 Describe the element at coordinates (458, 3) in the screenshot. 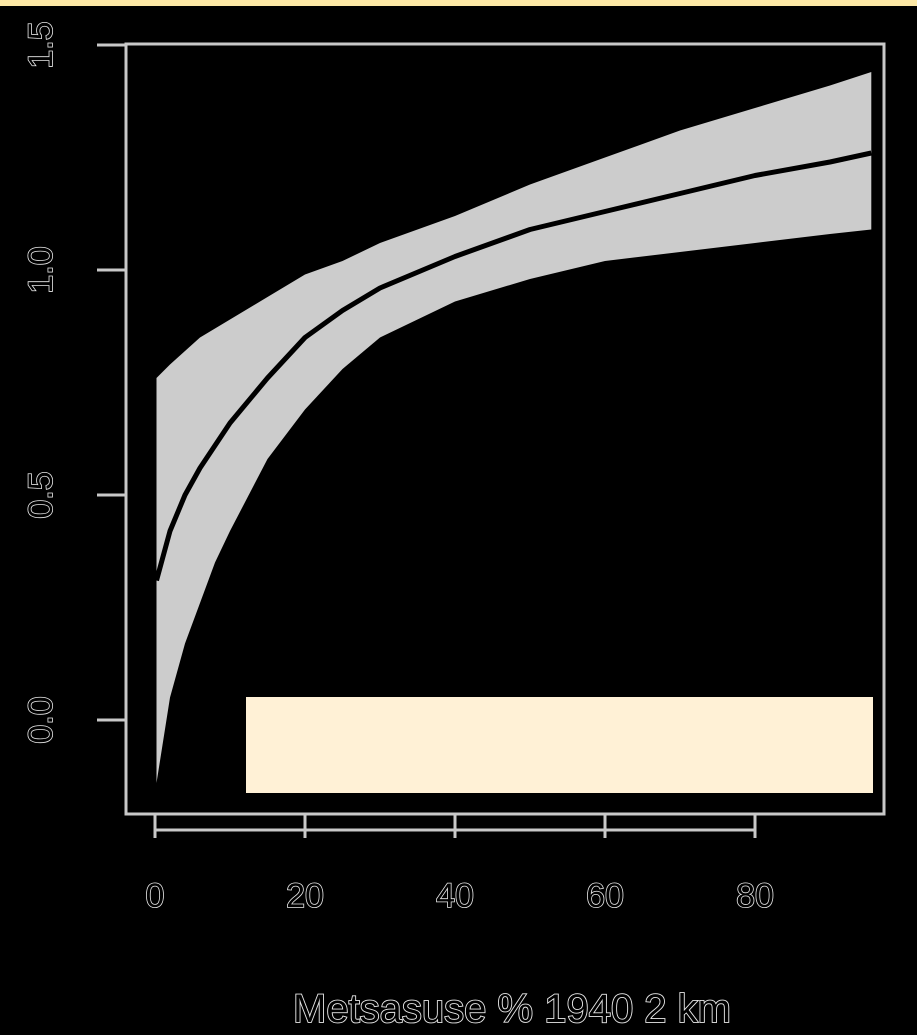

I see `top-strip` at that location.